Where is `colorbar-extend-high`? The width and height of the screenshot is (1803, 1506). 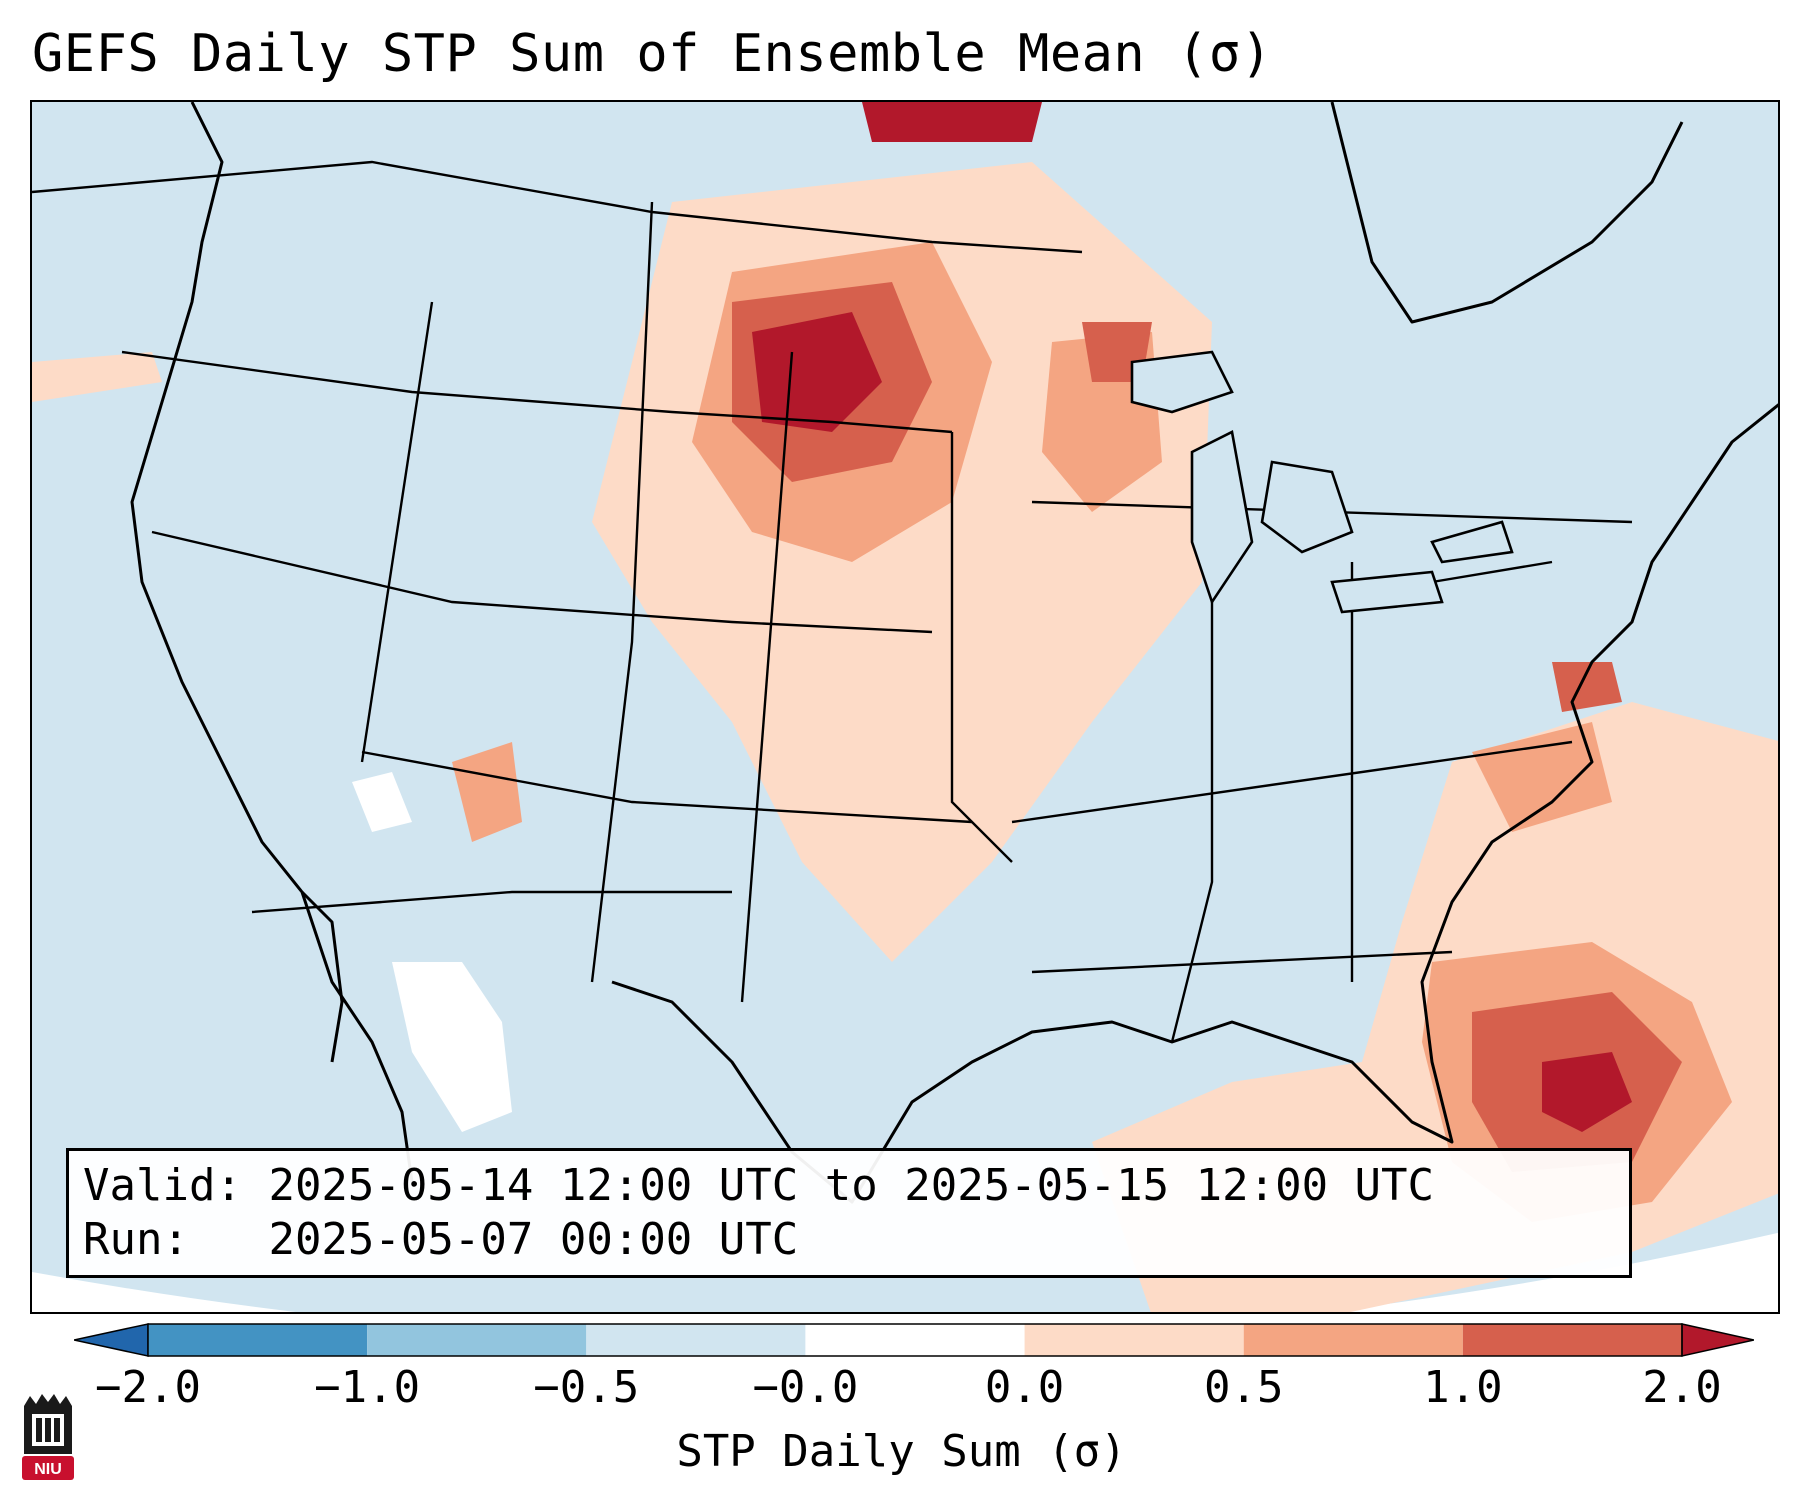
colorbar-extend-high is located at coordinates (1717, 1340).